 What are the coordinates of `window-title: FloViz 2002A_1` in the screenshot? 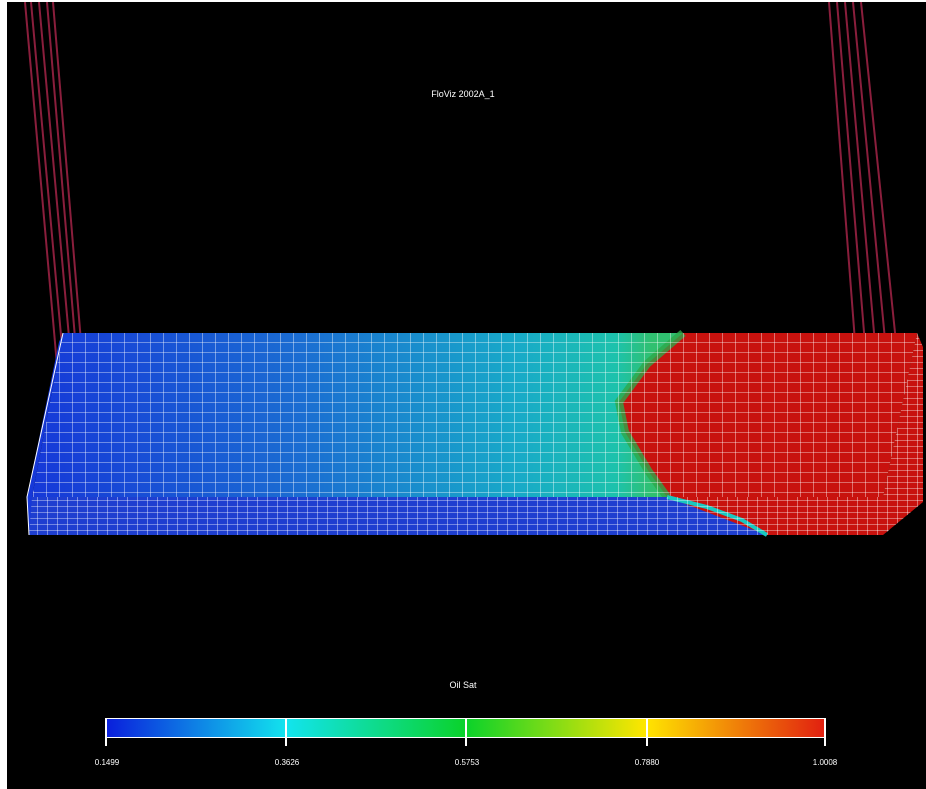 It's located at (463, 94).